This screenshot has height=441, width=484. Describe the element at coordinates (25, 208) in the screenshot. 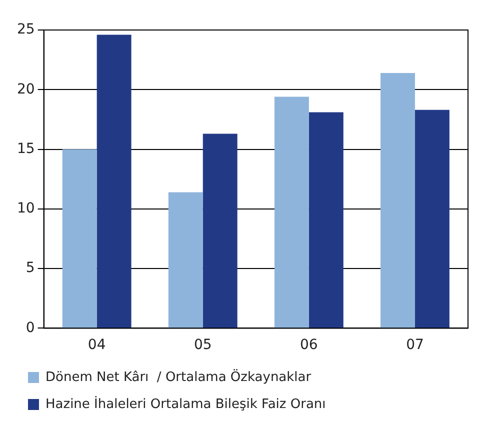

I see `y-tick-label: 10` at that location.